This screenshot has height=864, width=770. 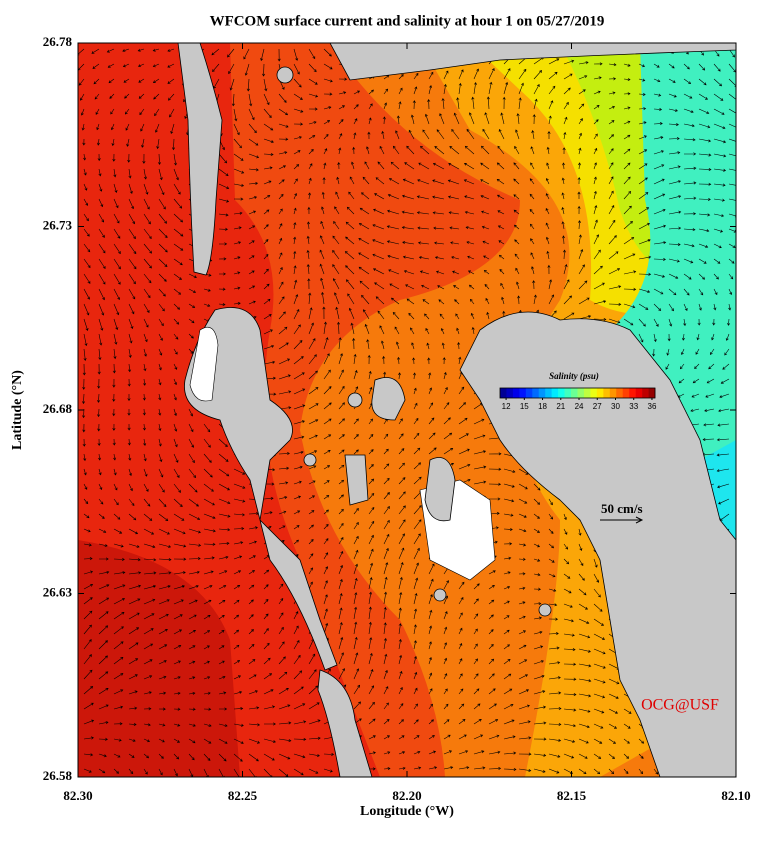 What do you see at coordinates (622, 520) in the screenshot?
I see `scale-arrow` at bounding box center [622, 520].